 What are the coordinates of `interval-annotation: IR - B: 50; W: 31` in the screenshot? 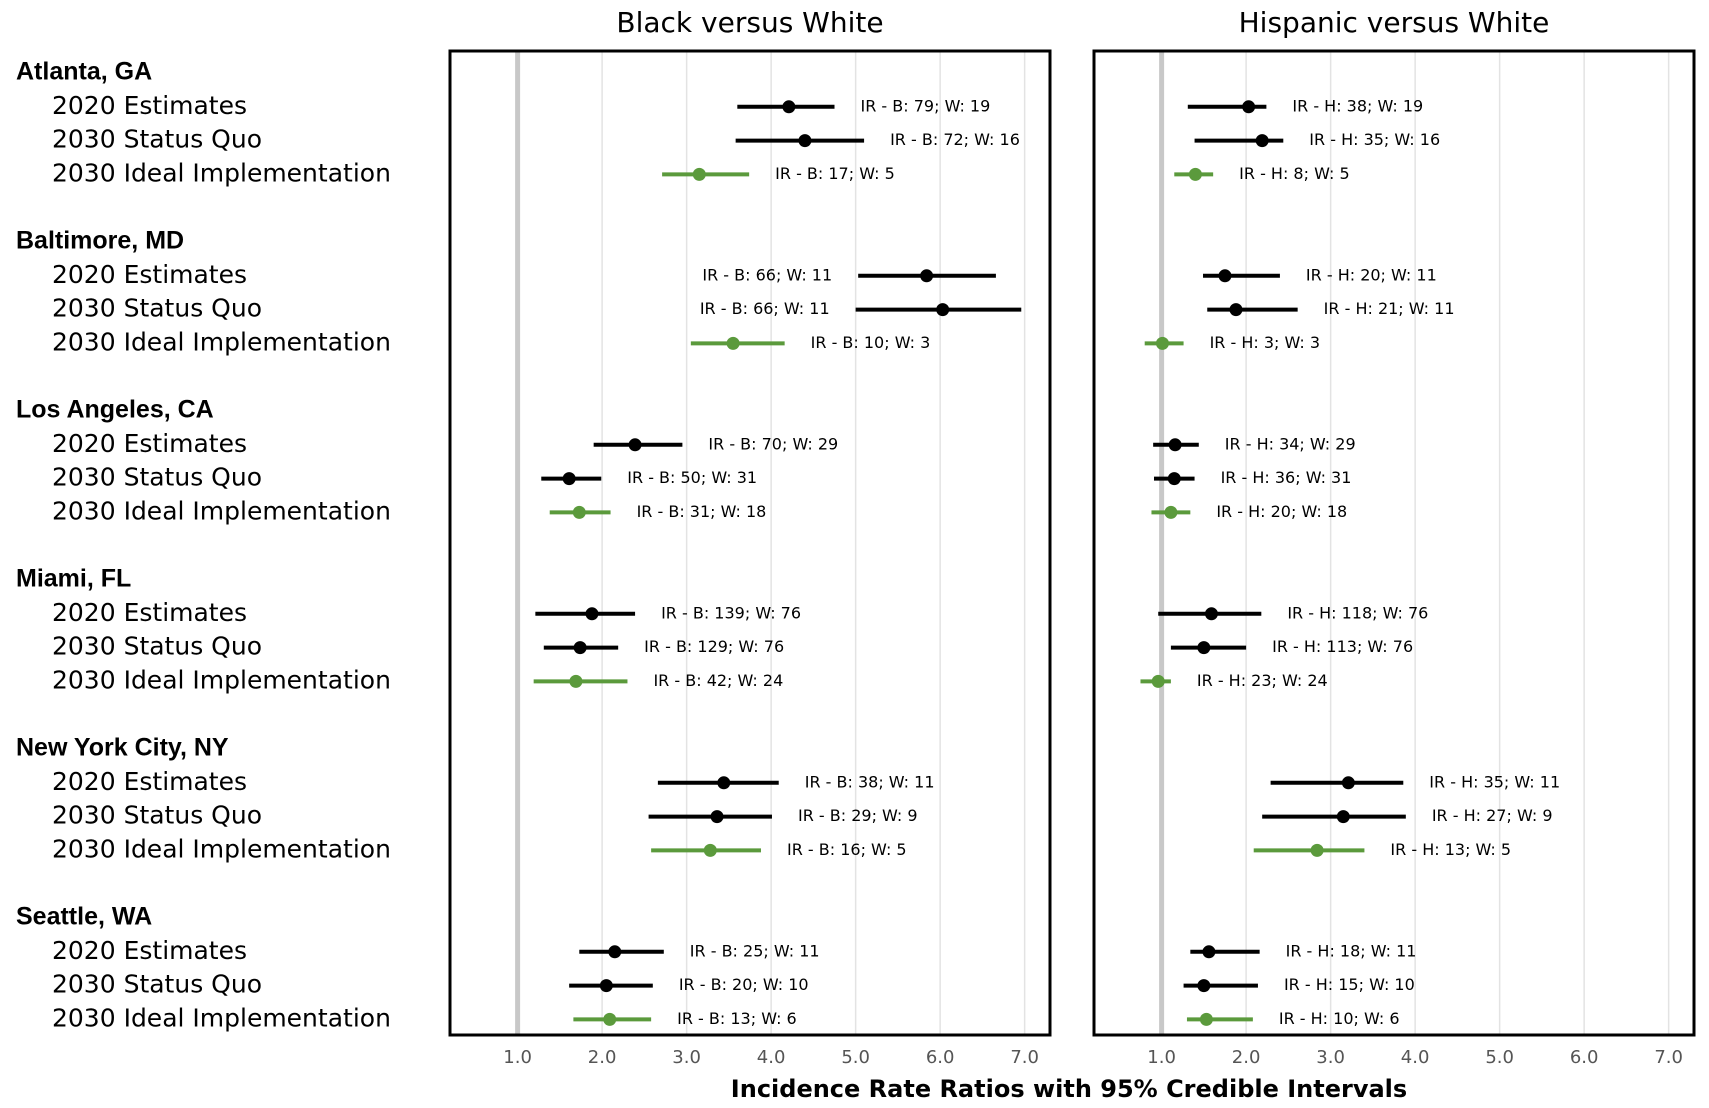 It's located at (692, 477).